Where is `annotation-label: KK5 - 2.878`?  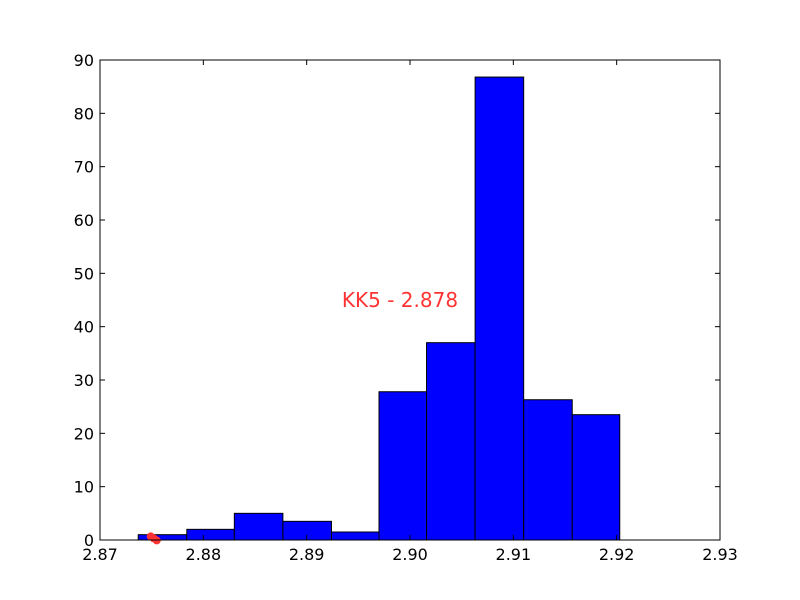
annotation-label: KK5 - 2.878 is located at coordinates (400, 300).